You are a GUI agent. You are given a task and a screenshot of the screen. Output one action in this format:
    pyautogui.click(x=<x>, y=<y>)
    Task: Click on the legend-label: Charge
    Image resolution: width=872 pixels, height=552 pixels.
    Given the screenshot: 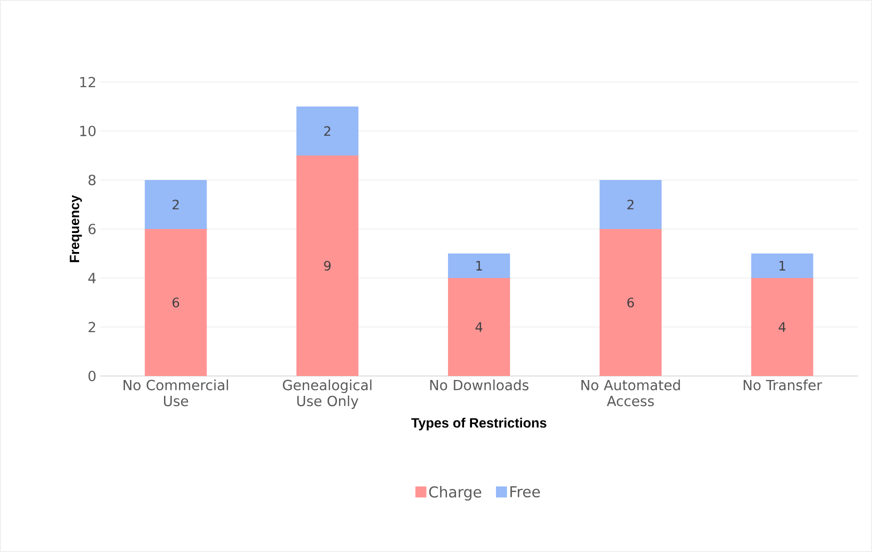 What is the action you would take?
    pyautogui.click(x=455, y=493)
    